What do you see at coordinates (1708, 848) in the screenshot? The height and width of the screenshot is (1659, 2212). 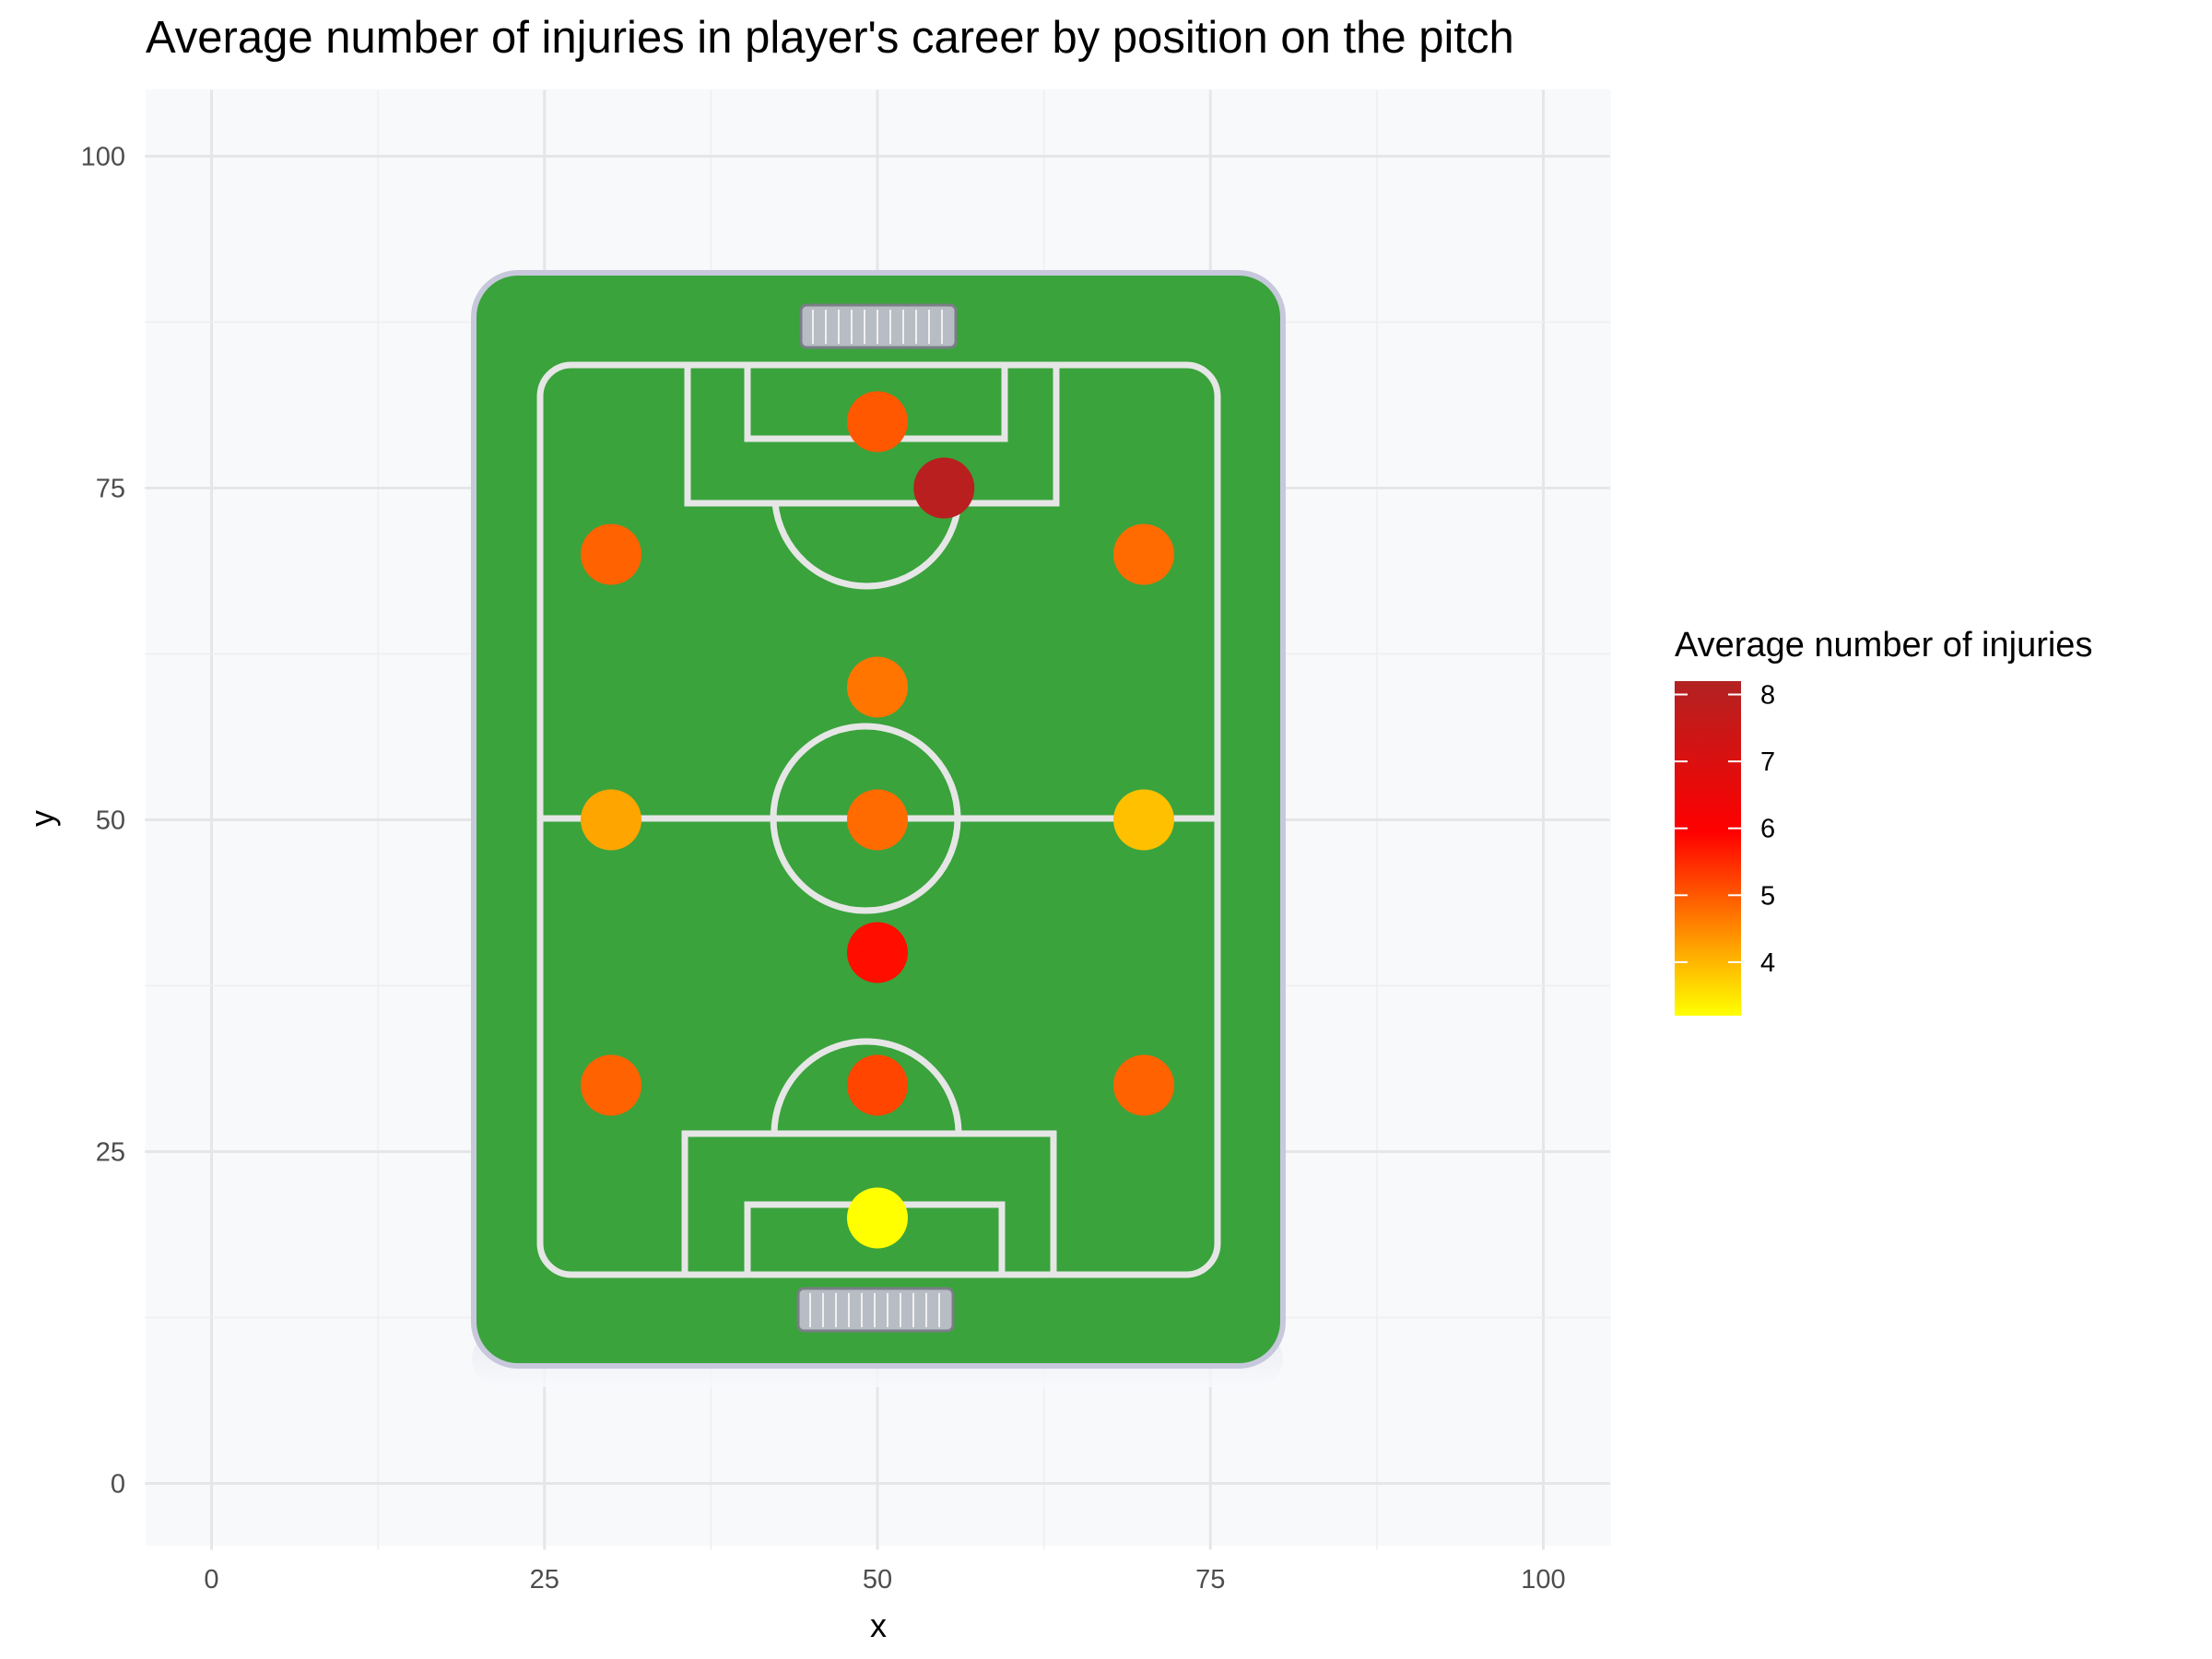 I see `legend-colorbar` at bounding box center [1708, 848].